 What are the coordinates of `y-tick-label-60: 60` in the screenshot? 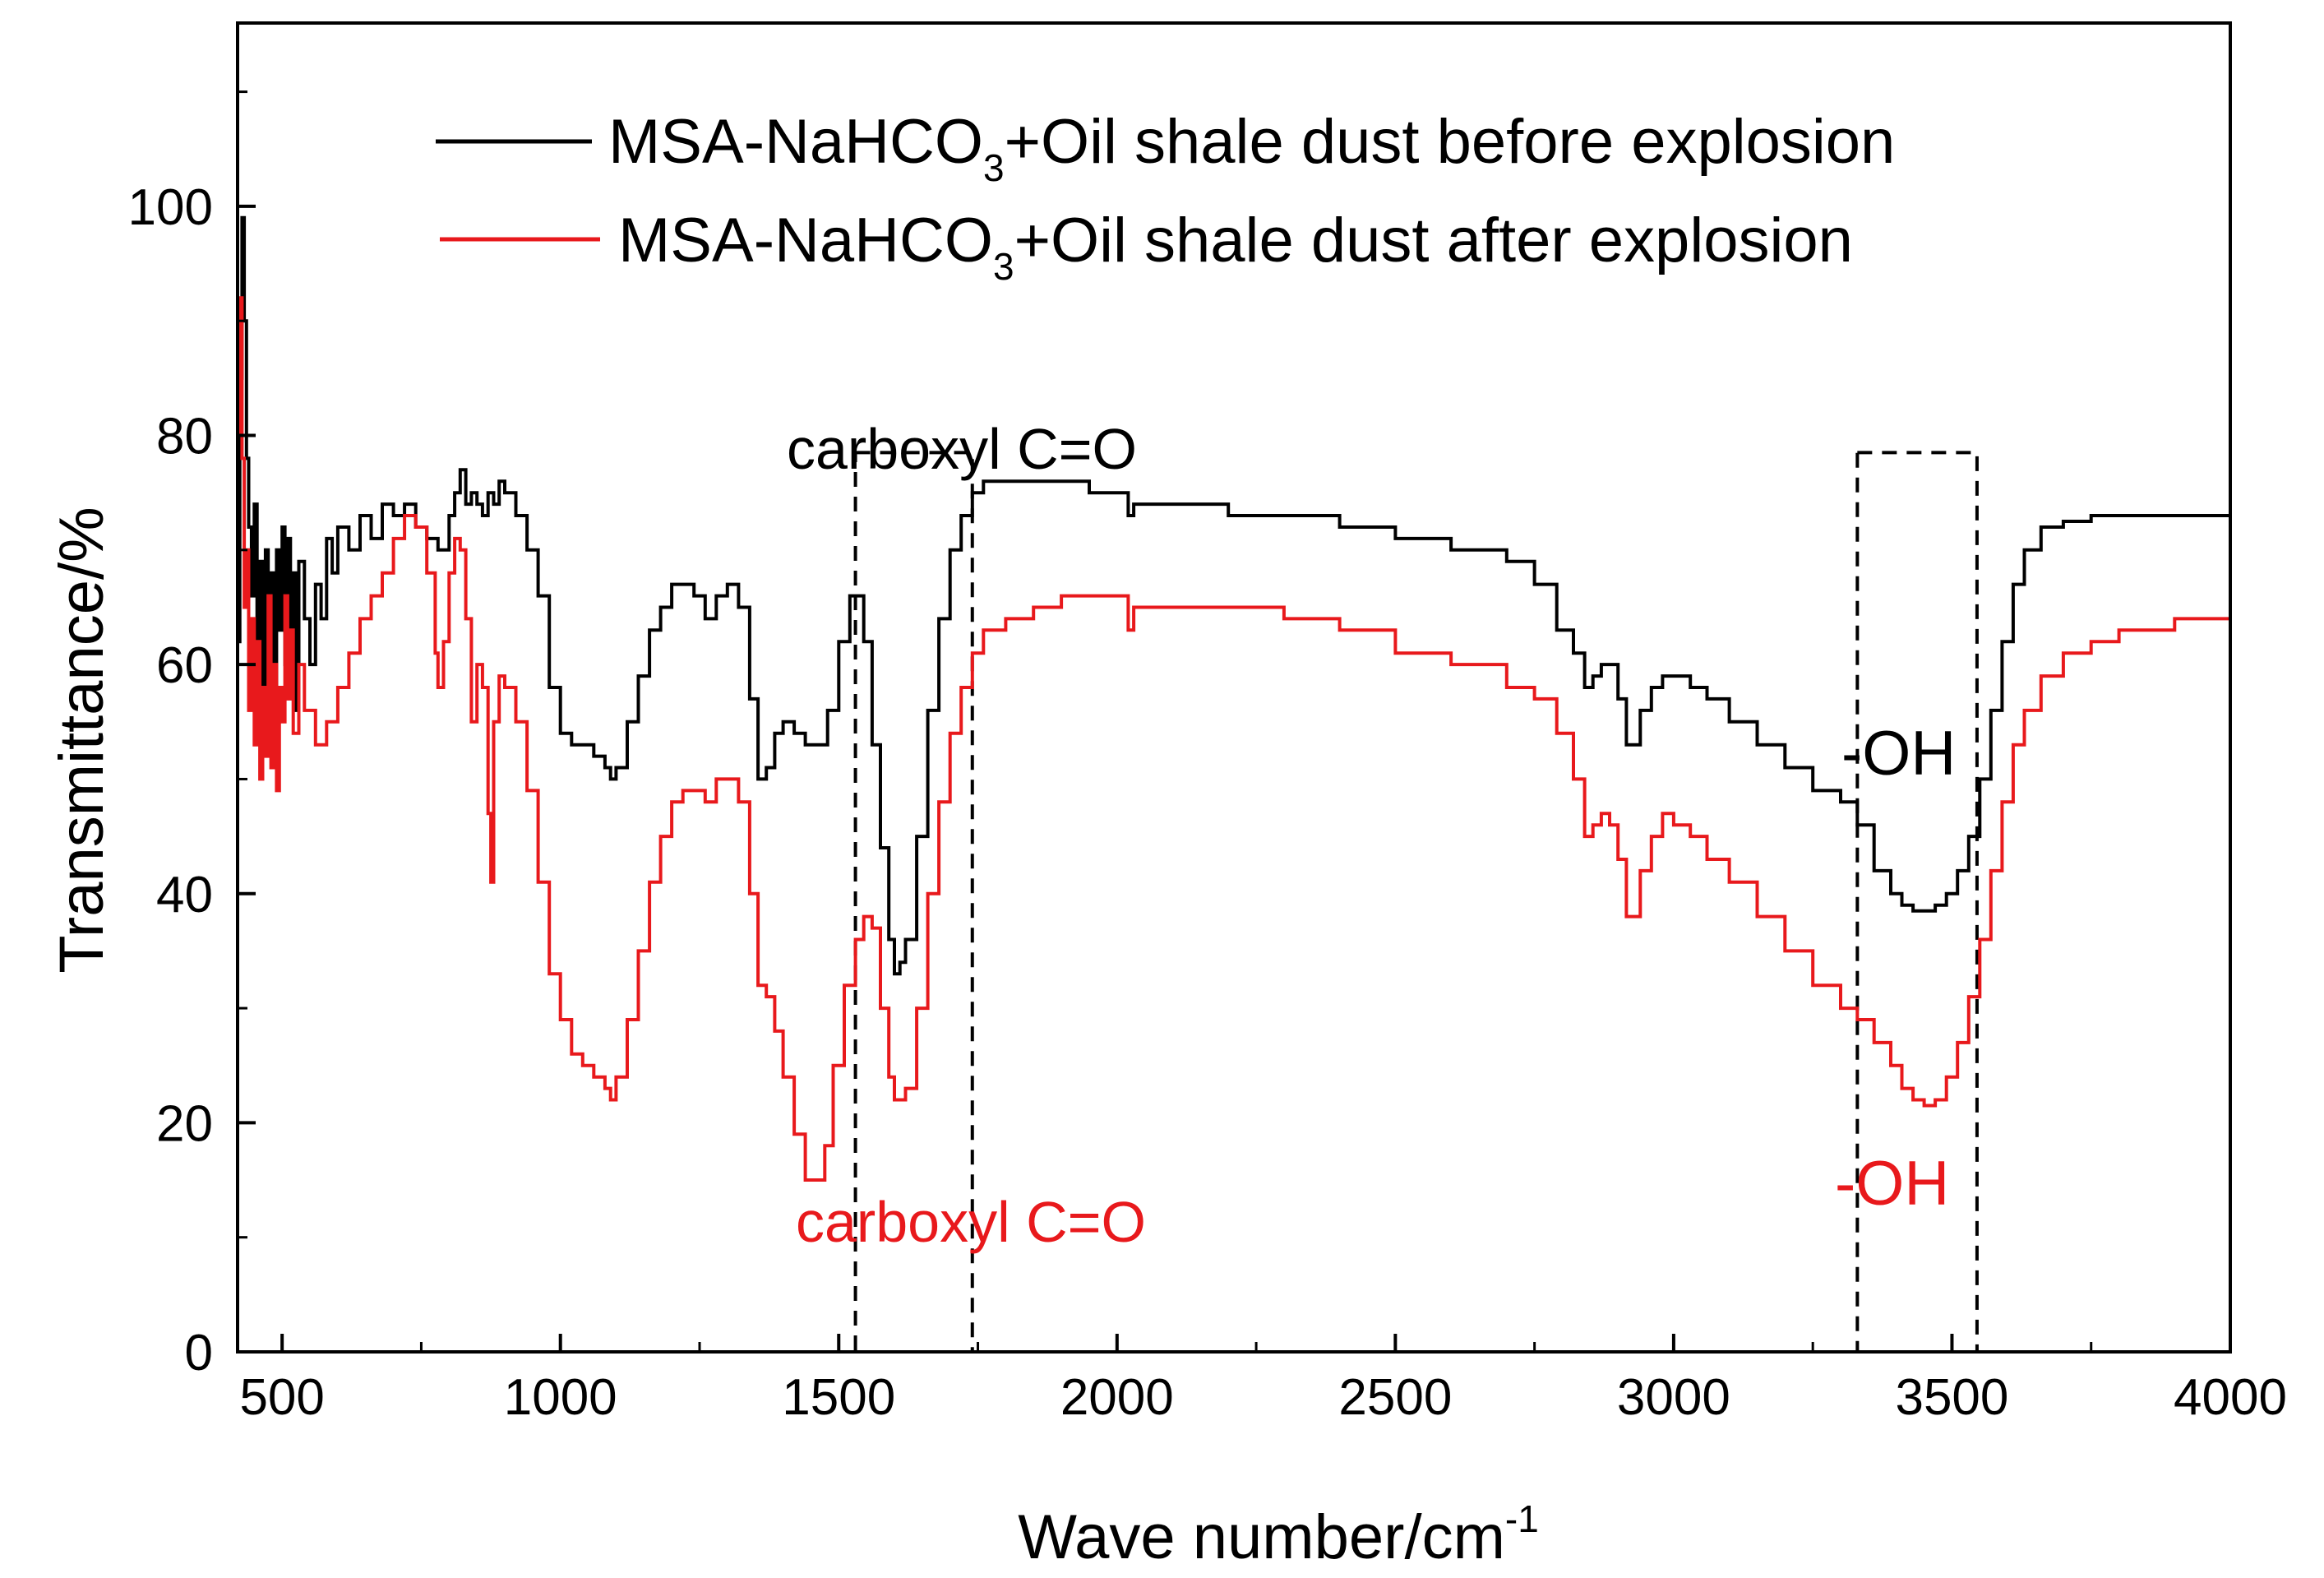 It's located at (184, 665).